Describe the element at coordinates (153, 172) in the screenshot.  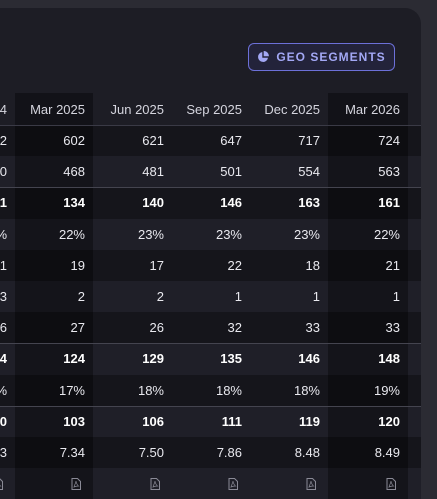
I see `table-cell: 481` at that location.